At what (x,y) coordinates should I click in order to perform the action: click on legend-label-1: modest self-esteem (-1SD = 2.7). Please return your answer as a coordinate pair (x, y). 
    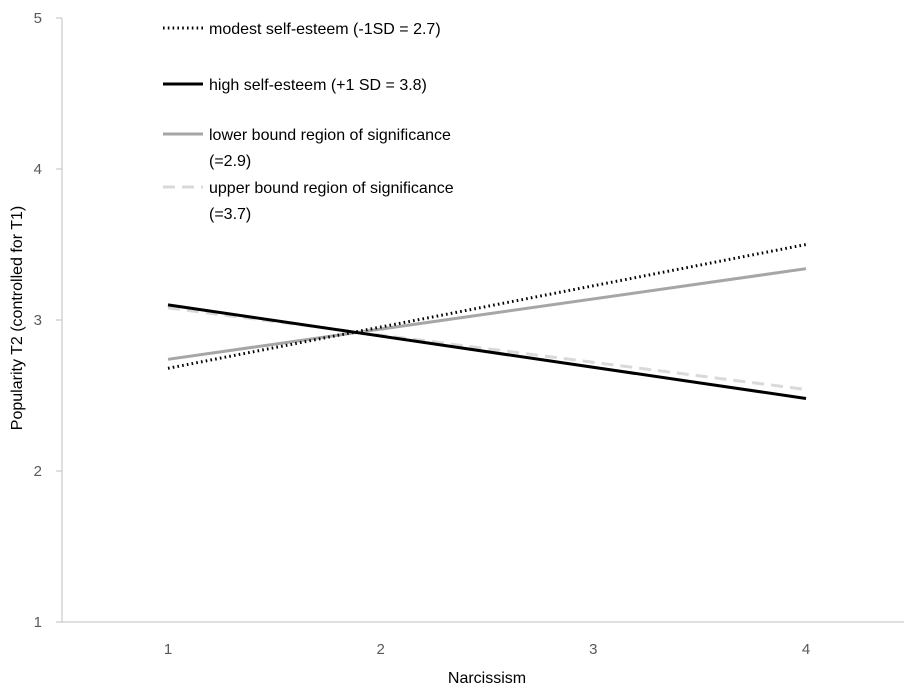
    Looking at the image, I should click on (325, 29).